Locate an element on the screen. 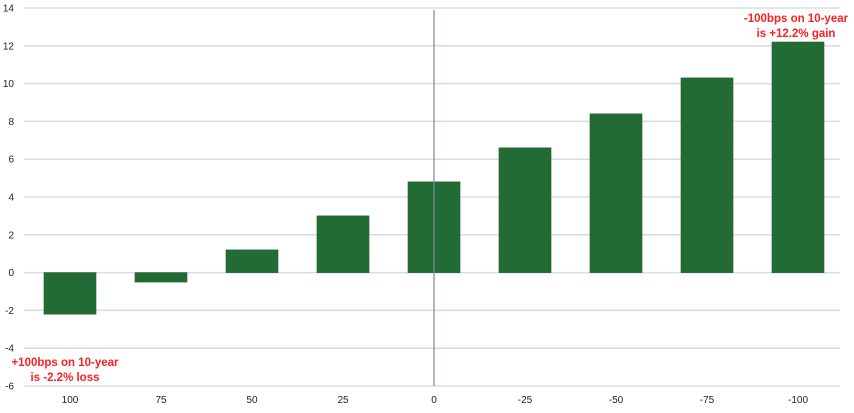 The width and height of the screenshot is (854, 413). y-tick-label: 2 is located at coordinates (11, 235).